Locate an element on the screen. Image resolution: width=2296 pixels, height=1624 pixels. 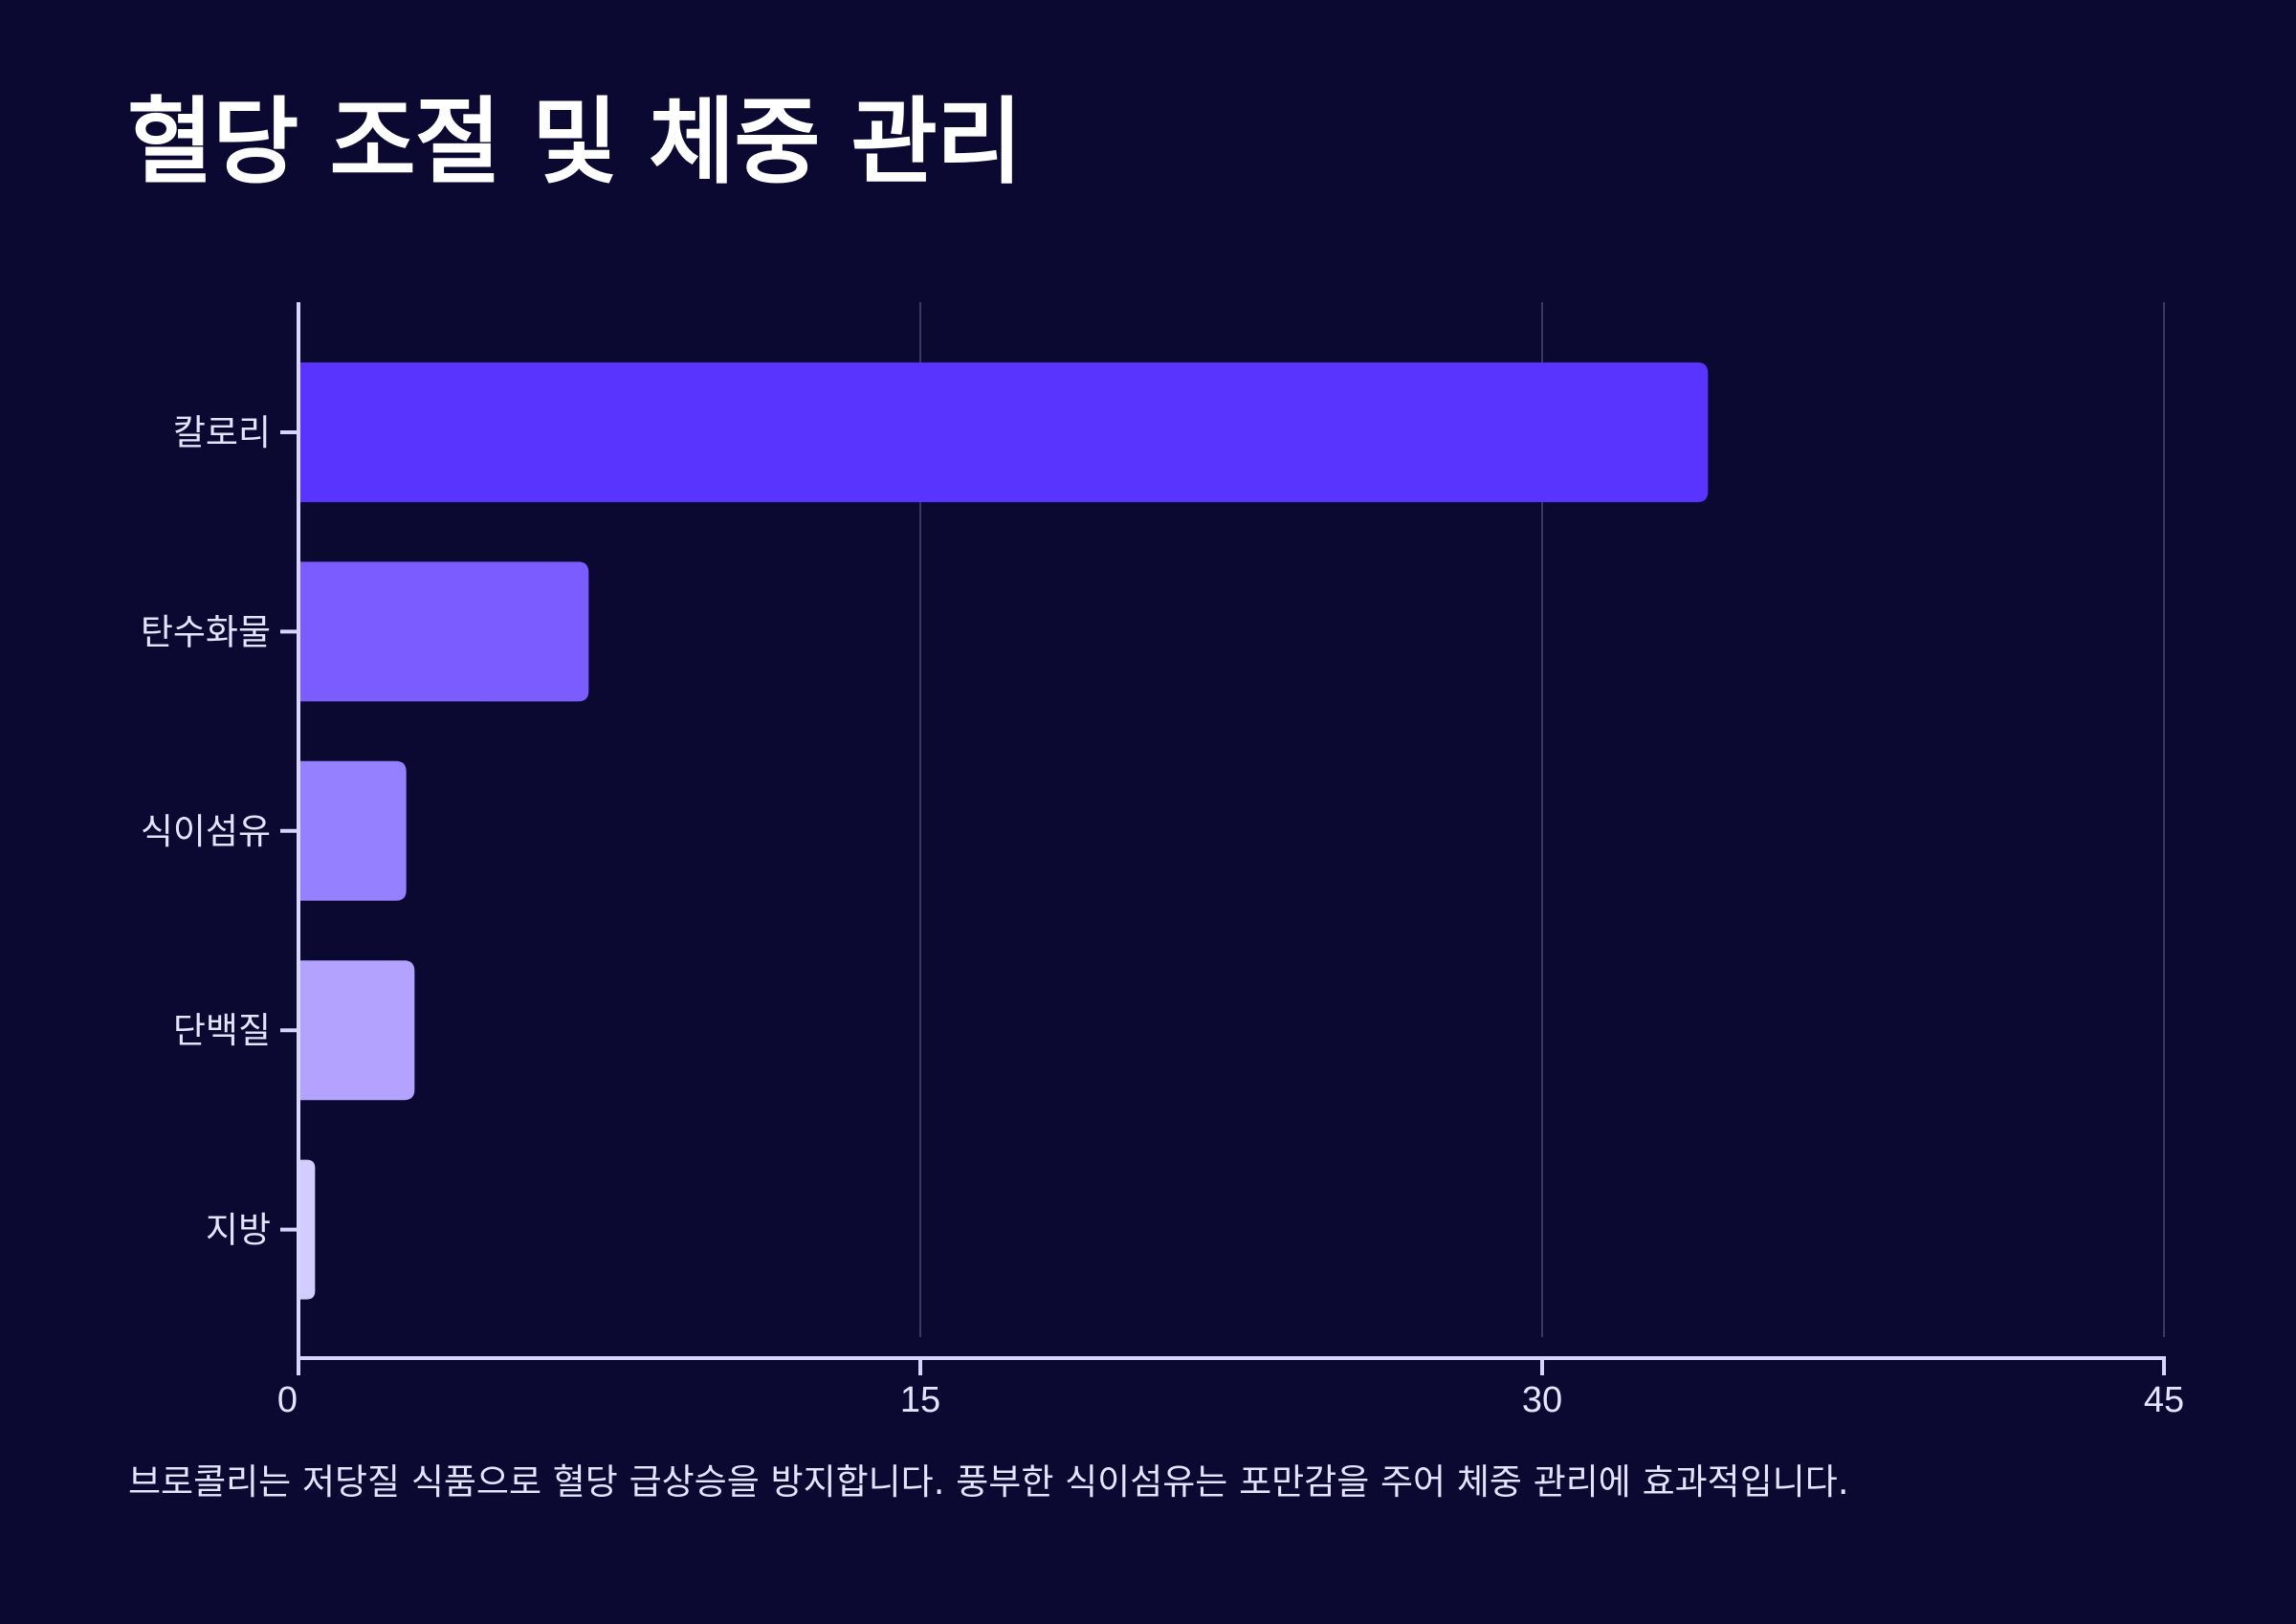
x-tick-label-30: 30 is located at coordinates (1542, 1400).